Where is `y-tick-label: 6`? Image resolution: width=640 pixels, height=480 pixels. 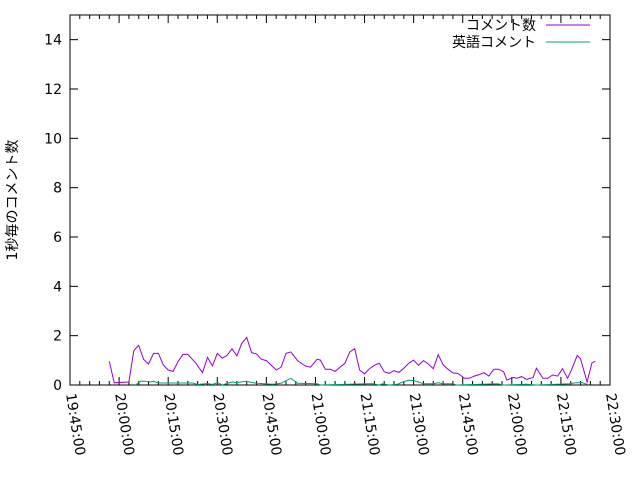
y-tick-label: 6 is located at coordinates (57, 238).